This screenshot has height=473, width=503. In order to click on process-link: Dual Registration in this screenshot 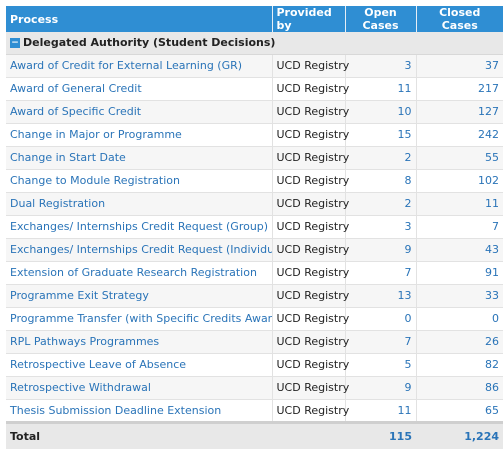, I will do `click(139, 204)`.